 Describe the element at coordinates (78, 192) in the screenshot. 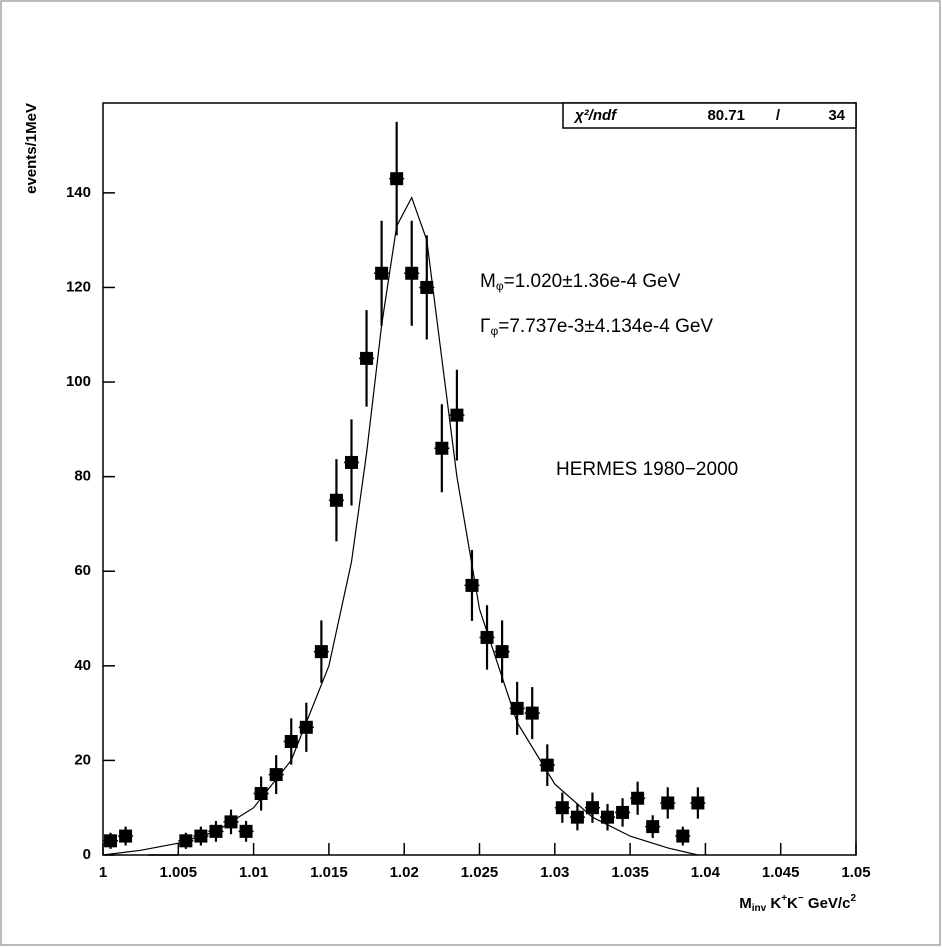

I see `y-tick-label: 140` at that location.